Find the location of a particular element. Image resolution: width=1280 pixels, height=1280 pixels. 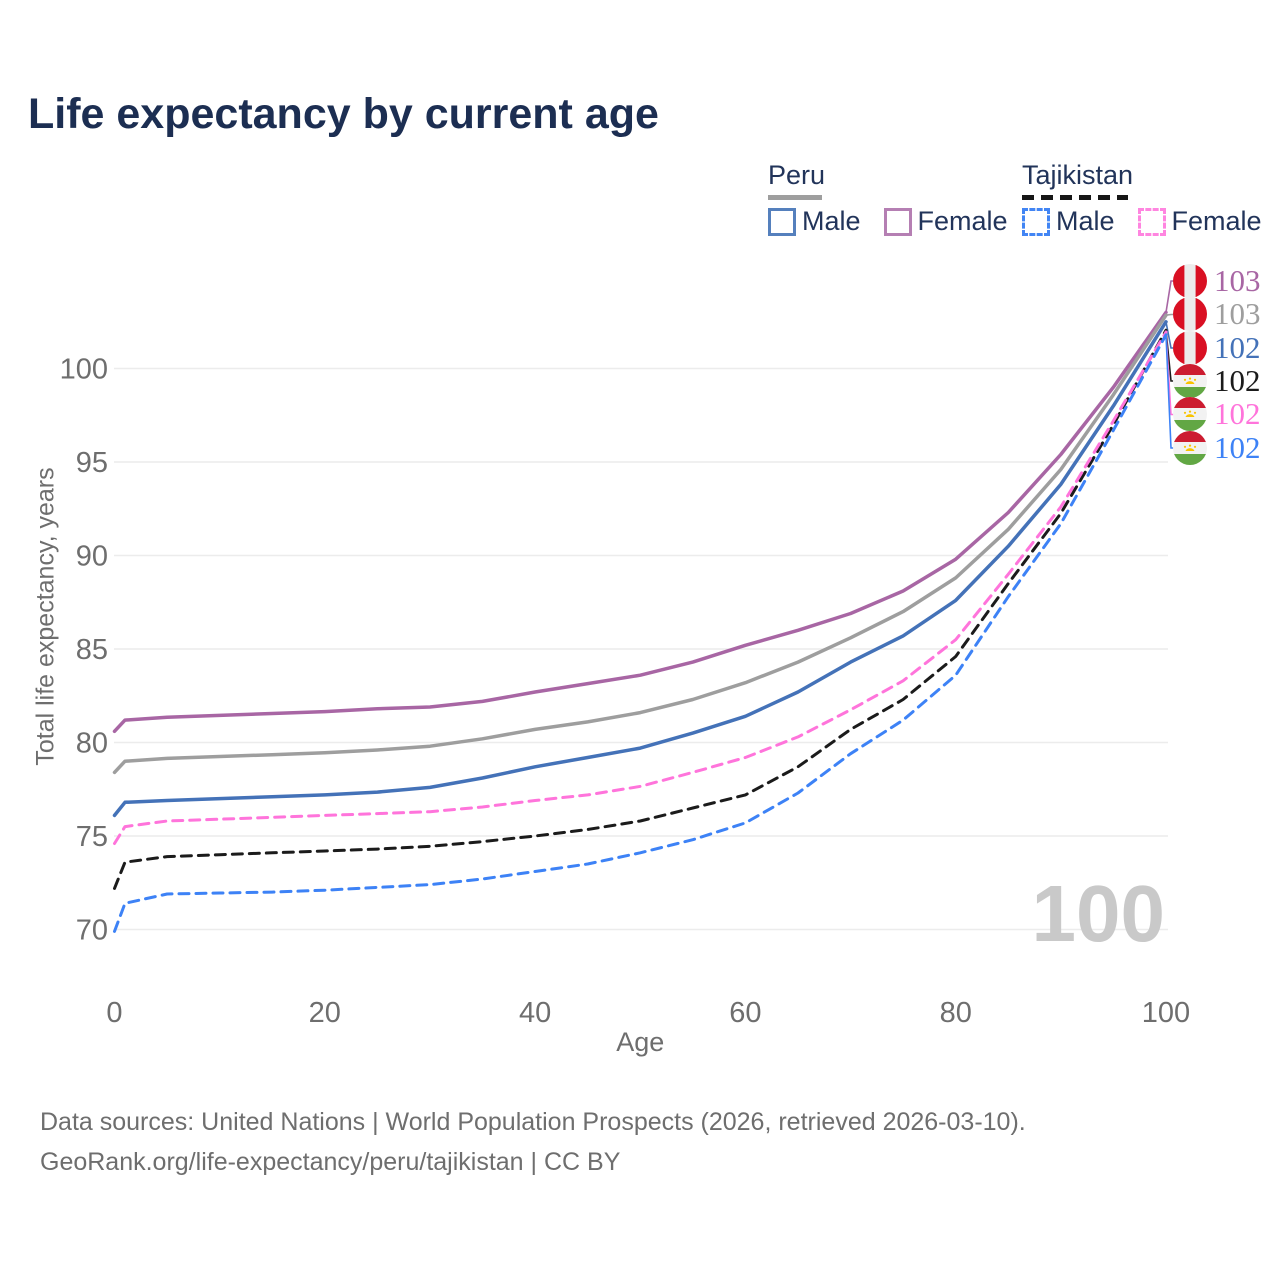

x-axis-title: Age is located at coordinates (640, 1042).